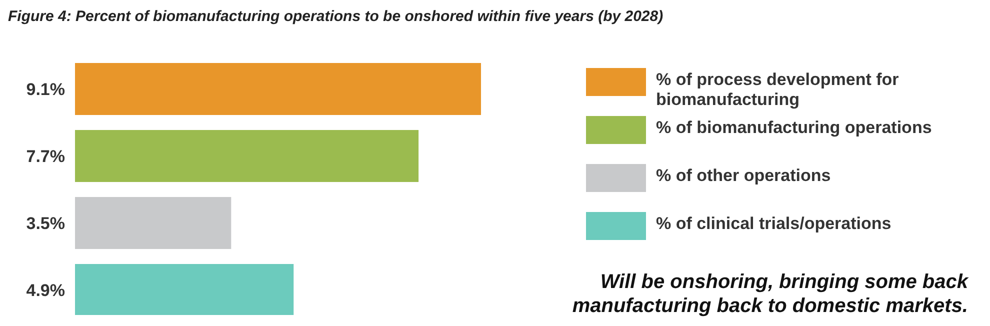 This screenshot has height=326, width=990. I want to click on data-label: 3.5%, so click(45, 224).